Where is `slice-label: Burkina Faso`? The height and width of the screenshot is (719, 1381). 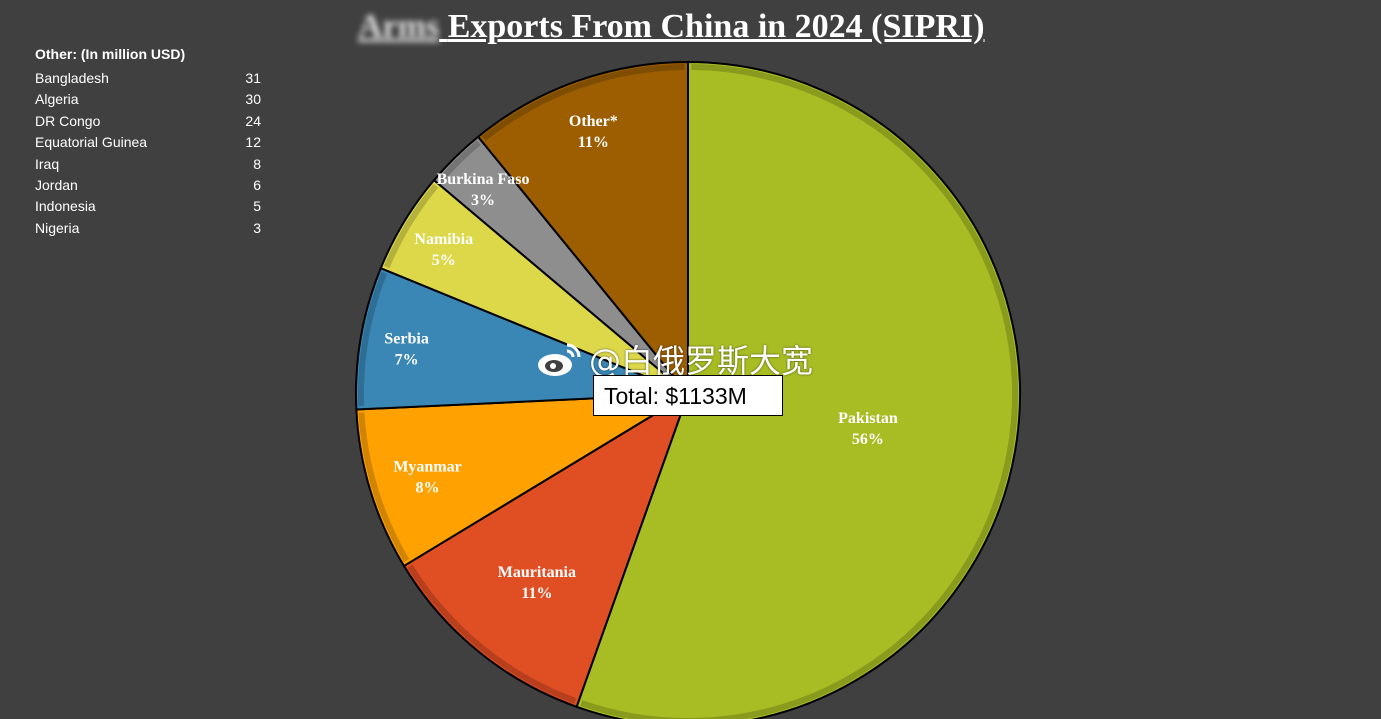
slice-label: Burkina Faso is located at coordinates (483, 179).